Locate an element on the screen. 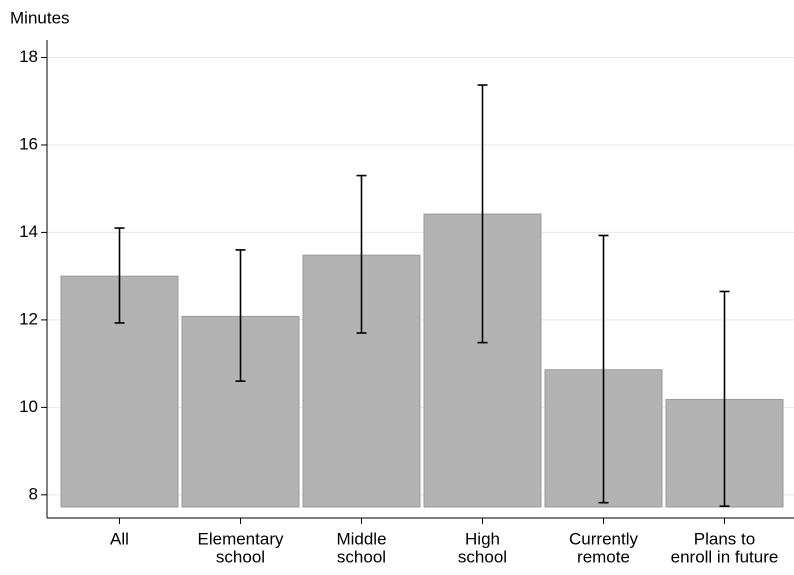 This screenshot has height=575, width=794. x-tick-label: Elementary is located at coordinates (241, 538).